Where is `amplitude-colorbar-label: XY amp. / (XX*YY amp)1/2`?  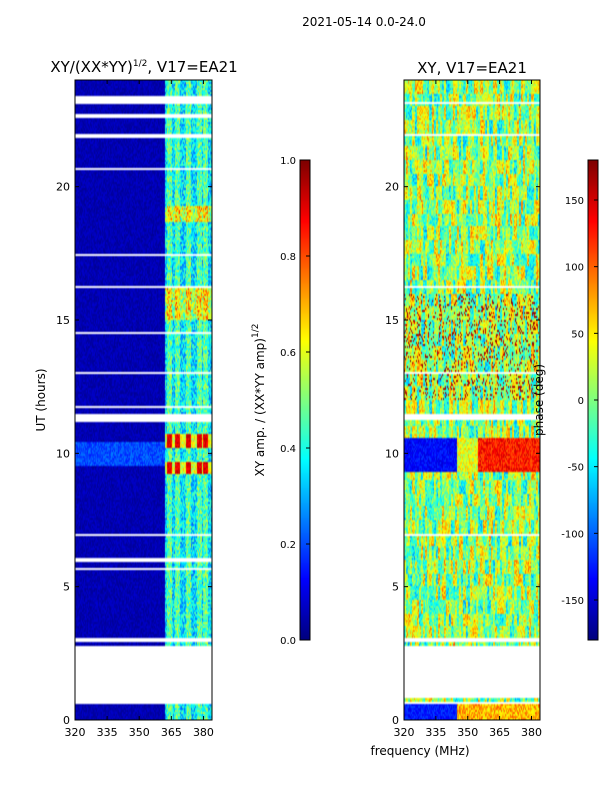
amplitude-colorbar-label: XY amp. / (XX*YY amp)1/2 is located at coordinates (259, 400).